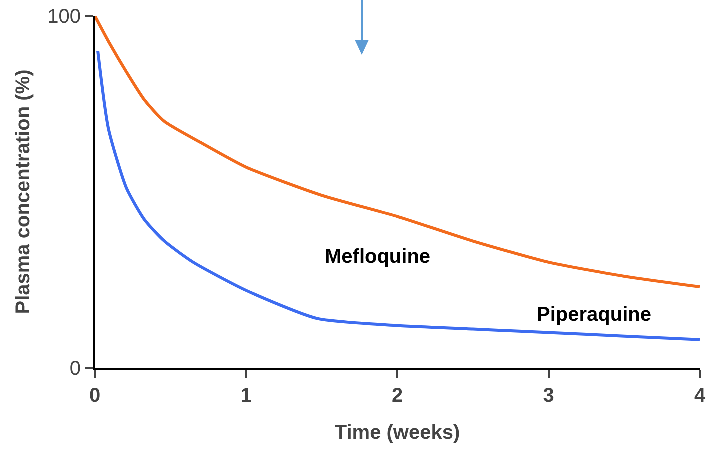 Image resolution: width=714 pixels, height=464 pixels. What do you see at coordinates (23, 192) in the screenshot?
I see `y-axis-title: Plasma concentration (%)` at bounding box center [23, 192].